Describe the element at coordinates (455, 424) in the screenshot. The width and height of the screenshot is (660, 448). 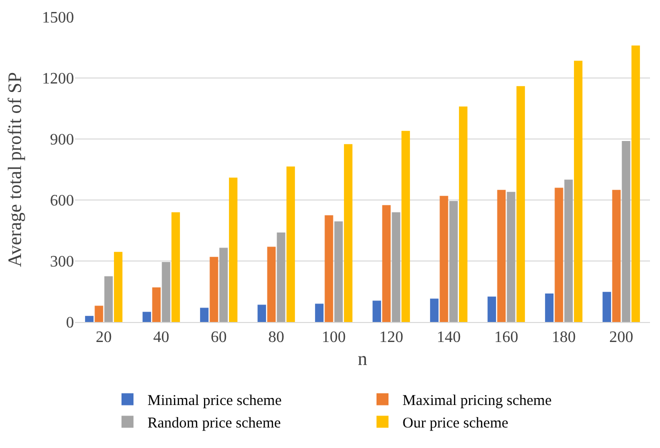
I see `legend-label: Our price scheme` at that location.